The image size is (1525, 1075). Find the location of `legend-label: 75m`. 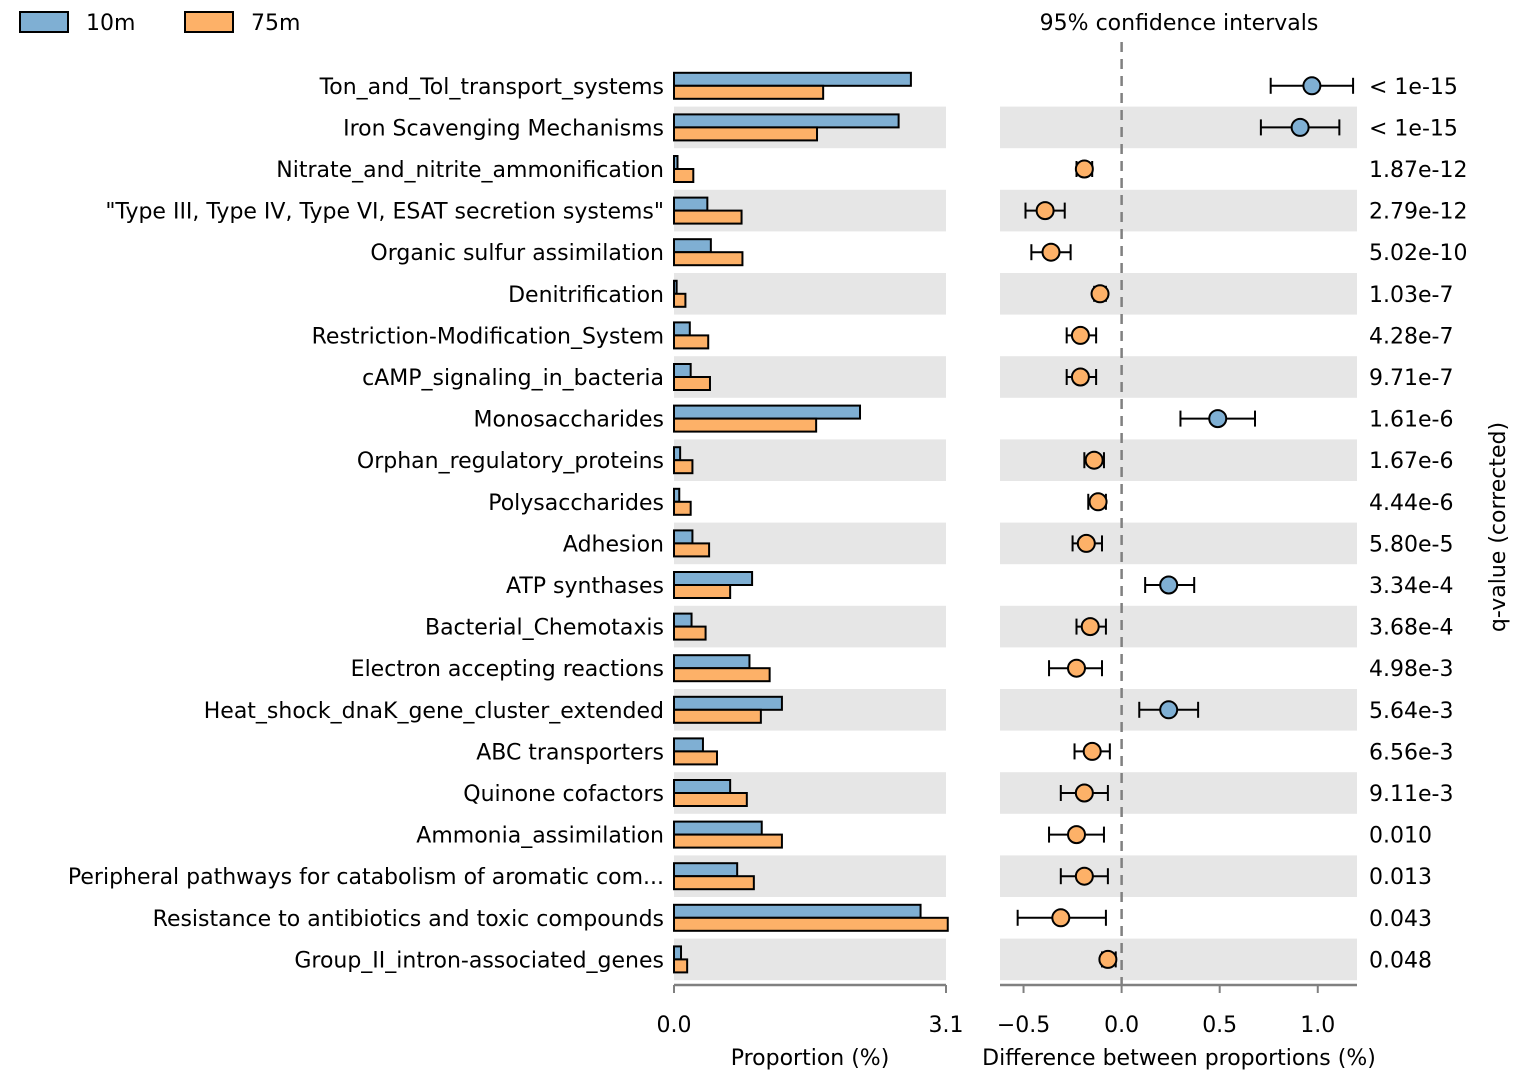

legend-label: 75m is located at coordinates (275, 23).